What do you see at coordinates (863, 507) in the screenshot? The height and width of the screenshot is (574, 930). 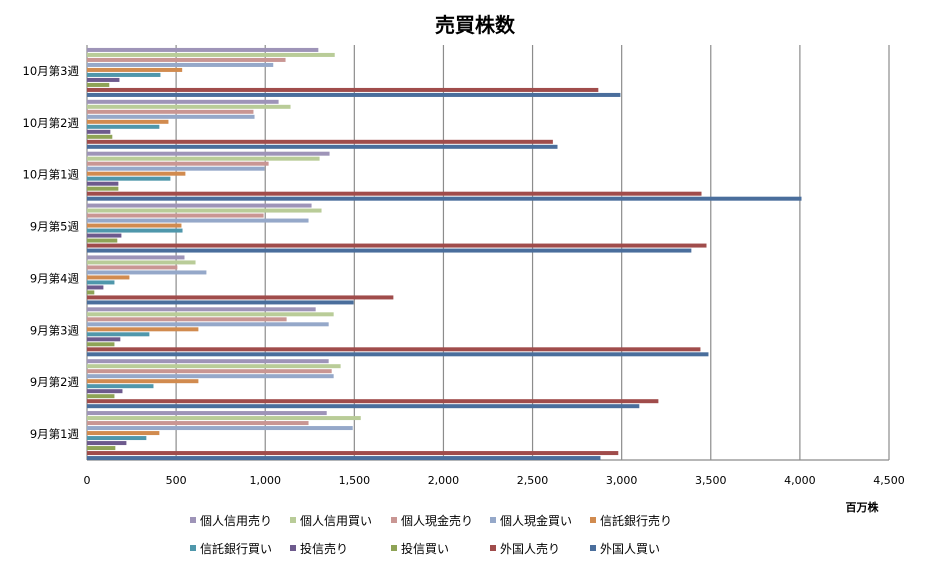 I see `x-axis-label: 百万株` at bounding box center [863, 507].